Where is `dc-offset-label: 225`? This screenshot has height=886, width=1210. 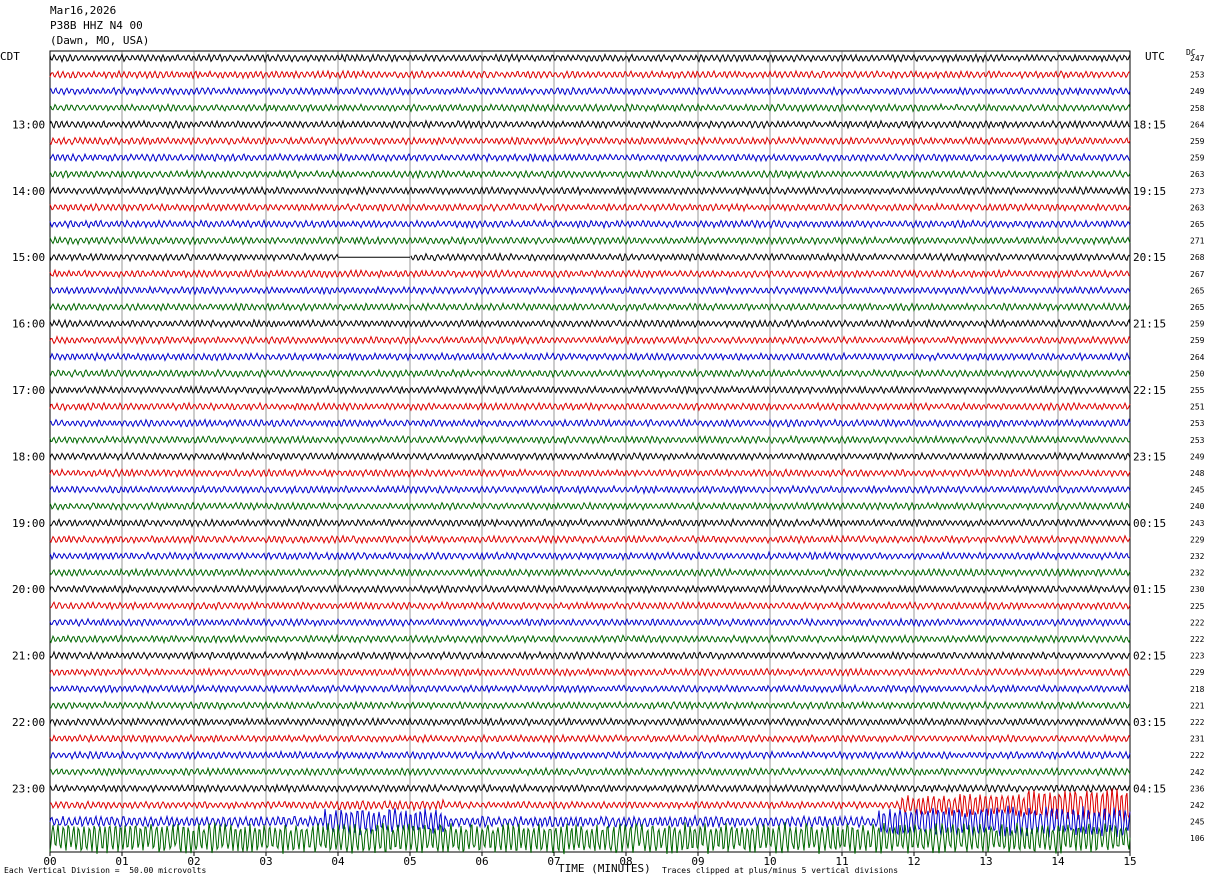 dc-offset-label: 225 is located at coordinates (1197, 606).